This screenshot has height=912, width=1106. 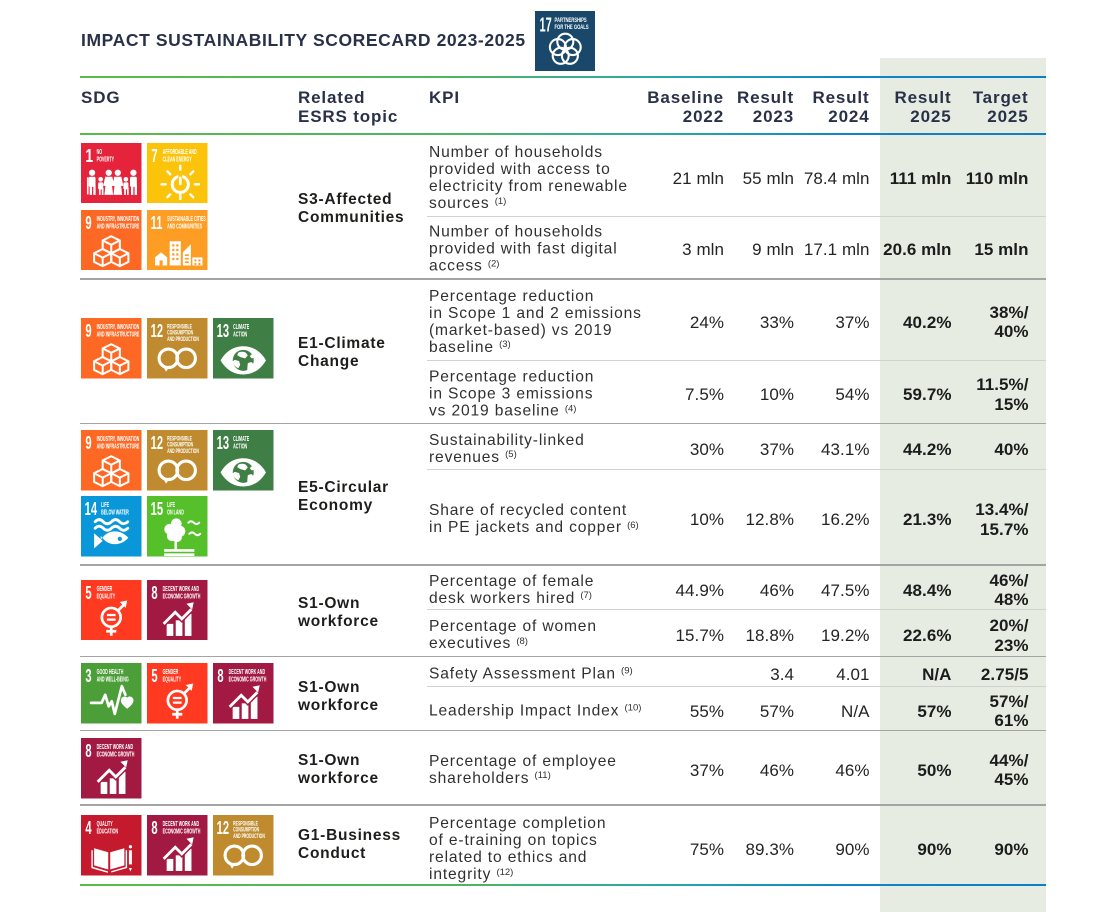 I want to click on svg-text: PARTNERSHIPS, so click(x=571, y=20).